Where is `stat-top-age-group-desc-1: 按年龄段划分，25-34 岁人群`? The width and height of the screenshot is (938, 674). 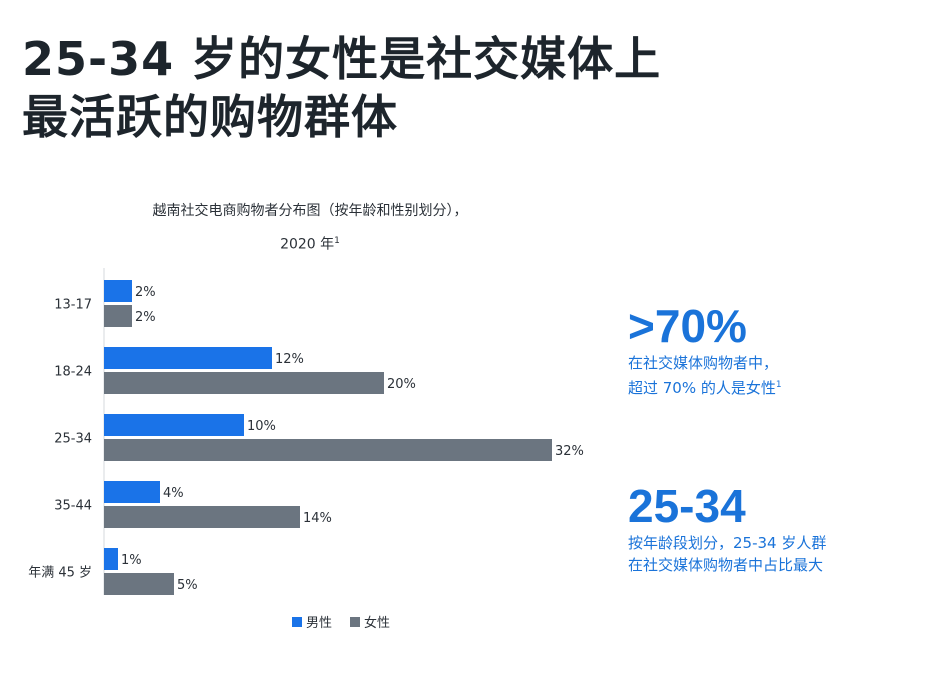 stat-top-age-group-desc-1: 按年龄段划分，25-34 岁人群 is located at coordinates (727, 543).